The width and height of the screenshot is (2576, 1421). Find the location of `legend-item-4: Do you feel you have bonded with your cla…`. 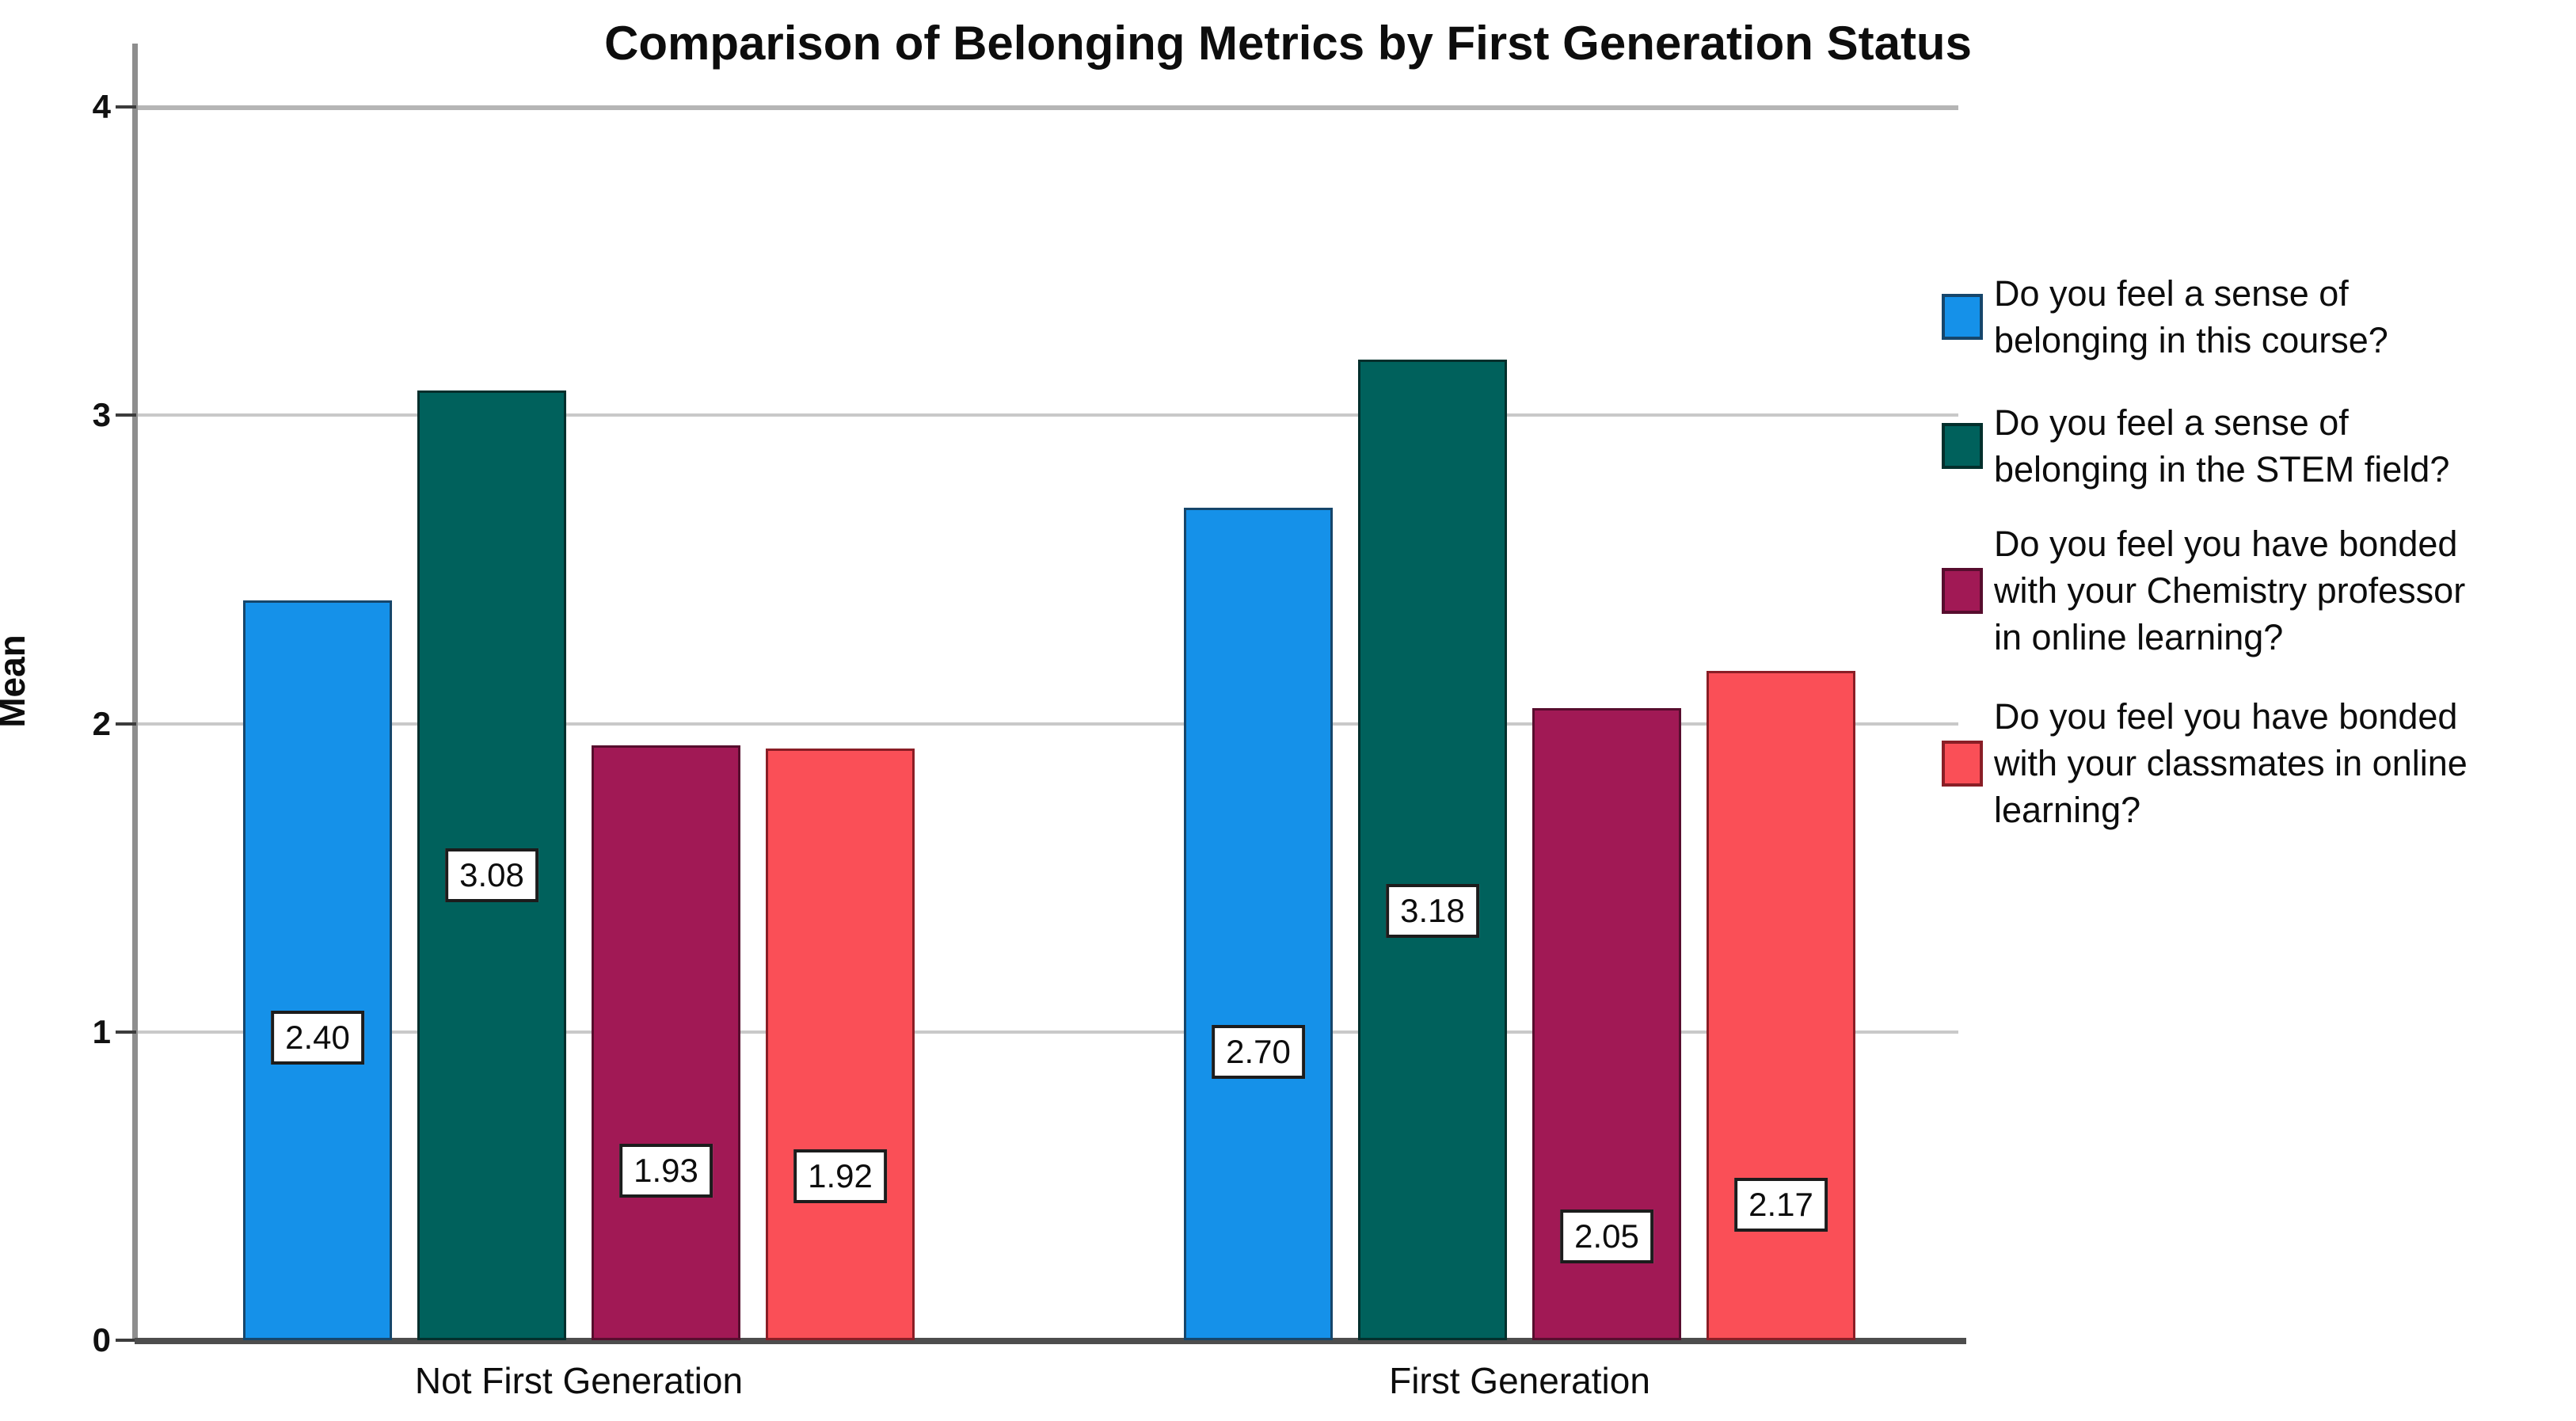

legend-item-4: Do you feel you have bonded with your cla… is located at coordinates (2205, 763).